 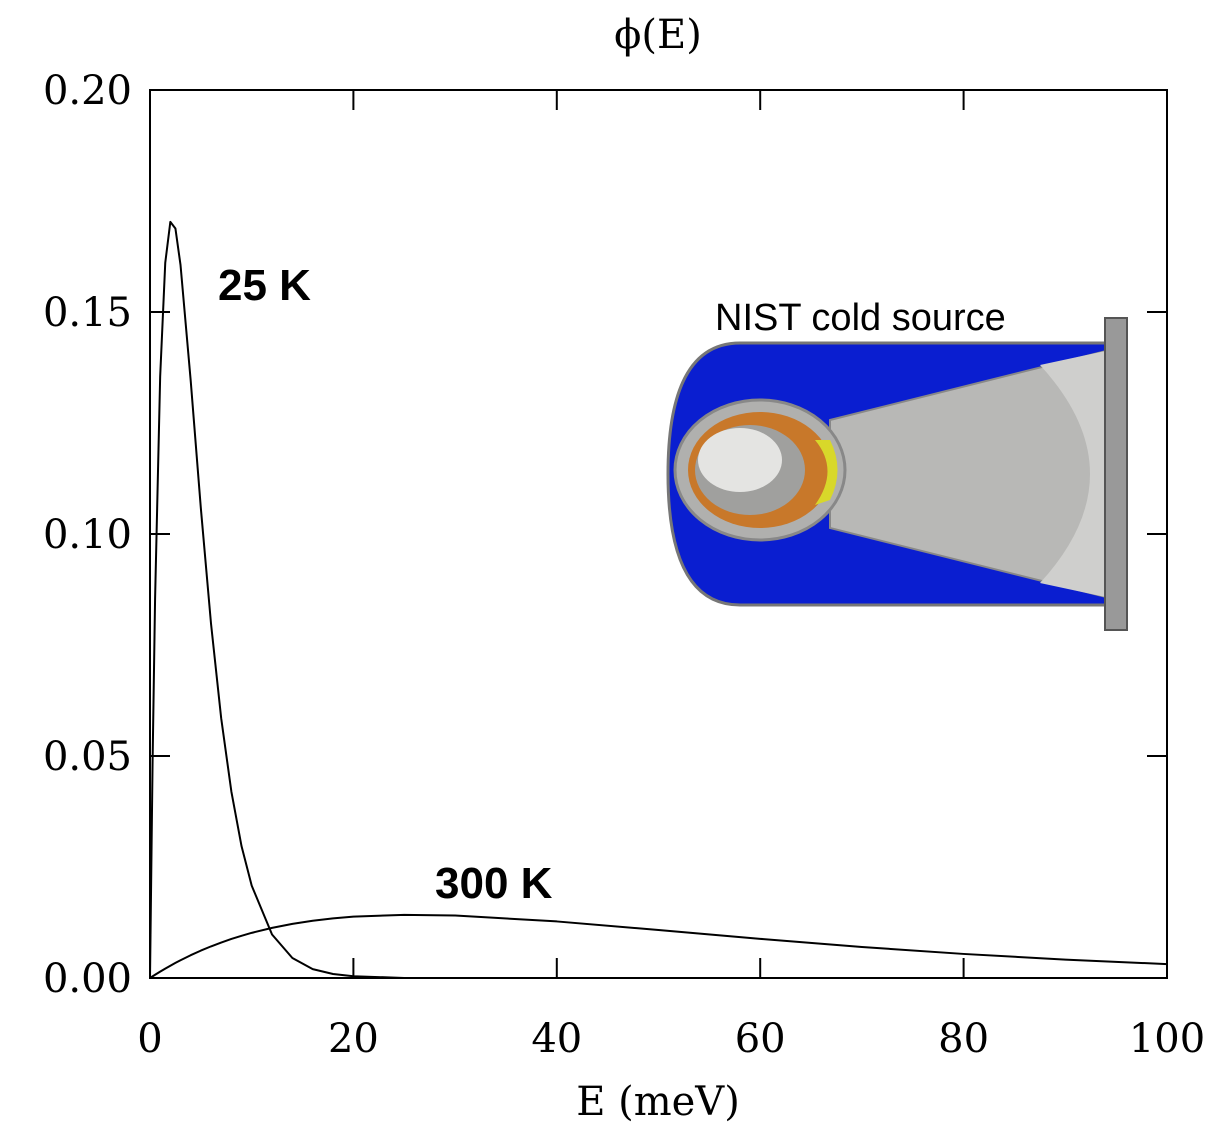 What do you see at coordinates (264, 285) in the screenshot?
I see `series-label: 25 K` at bounding box center [264, 285].